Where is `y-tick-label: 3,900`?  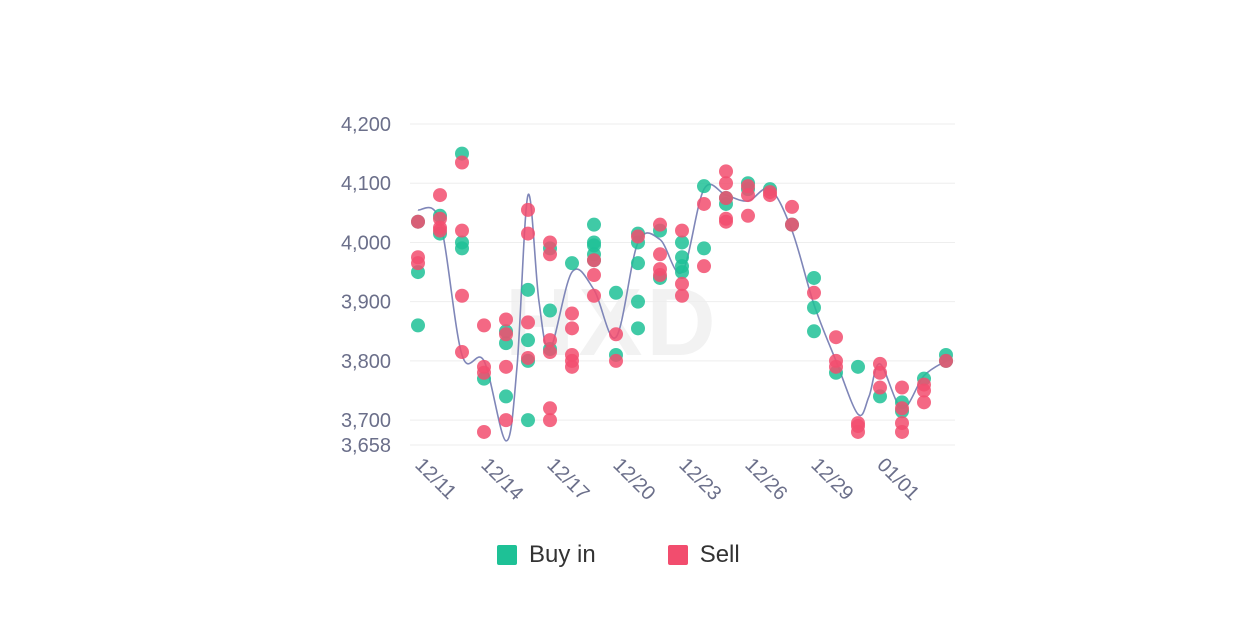 y-tick-label: 3,900 is located at coordinates (366, 303).